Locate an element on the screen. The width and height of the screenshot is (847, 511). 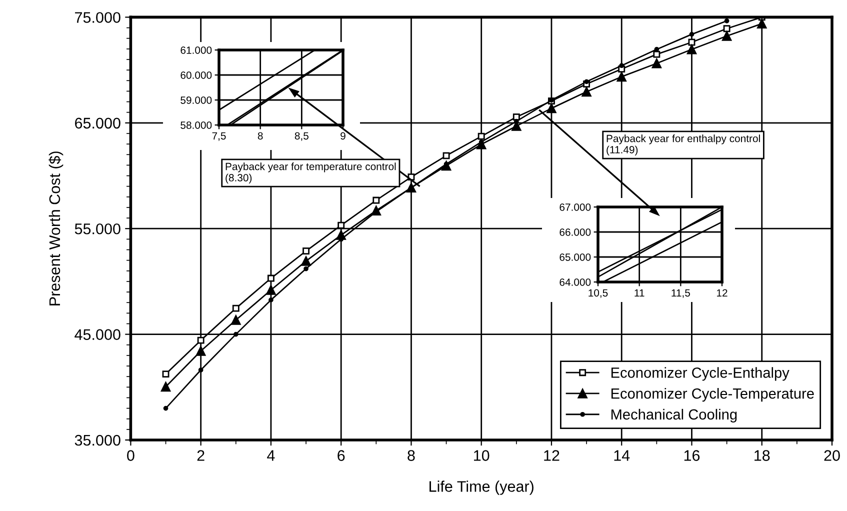
y-tick-label: 60.000 is located at coordinates (196, 75).